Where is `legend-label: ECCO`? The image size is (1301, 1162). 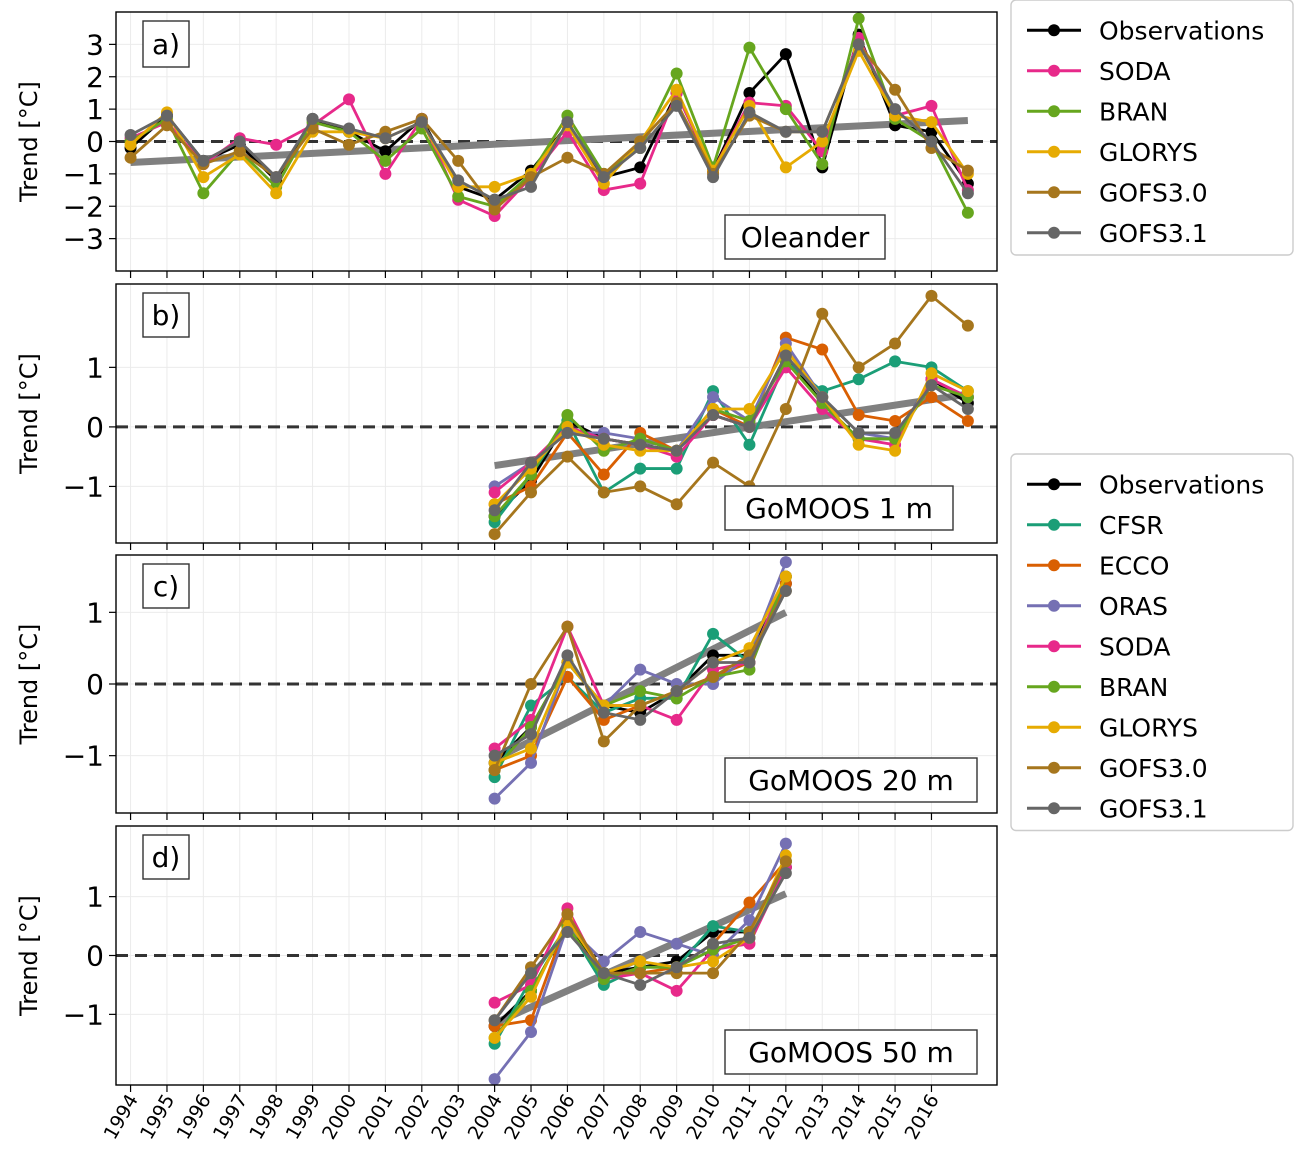 legend-label: ECCO is located at coordinates (1134, 565).